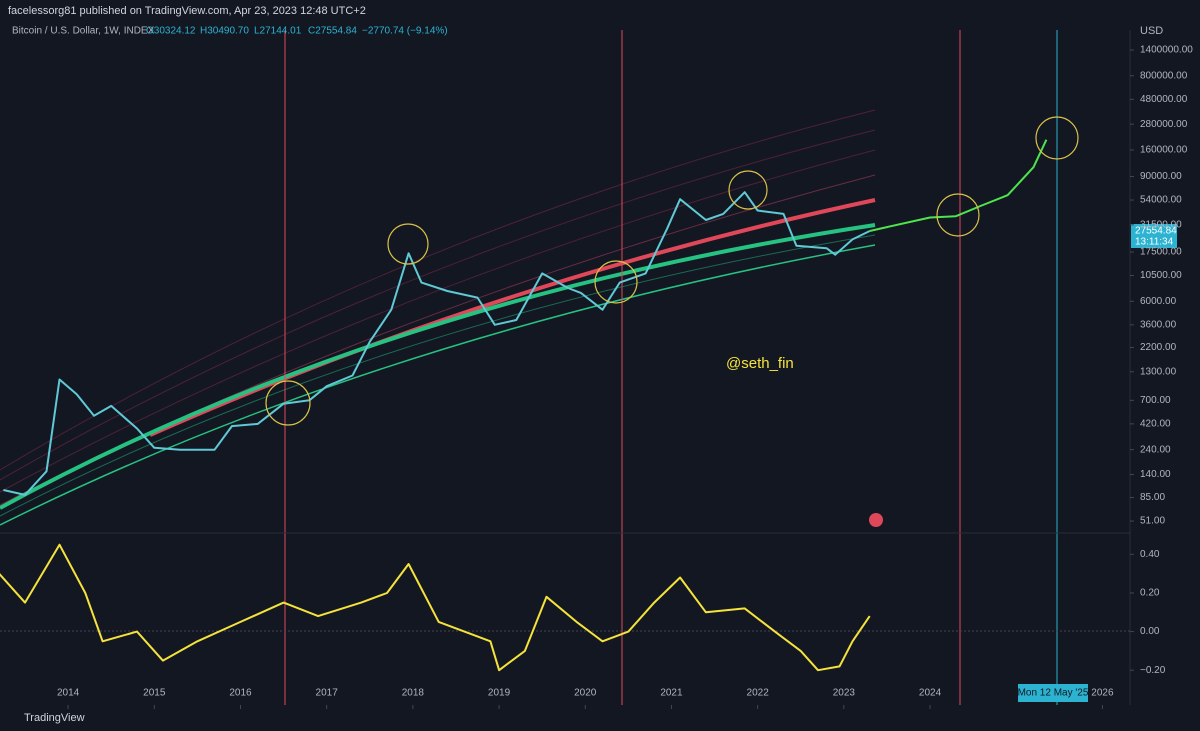 Image resolution: width=1200 pixels, height=731 pixels. I want to click on y-tick-label: 10500.00, so click(1161, 275).